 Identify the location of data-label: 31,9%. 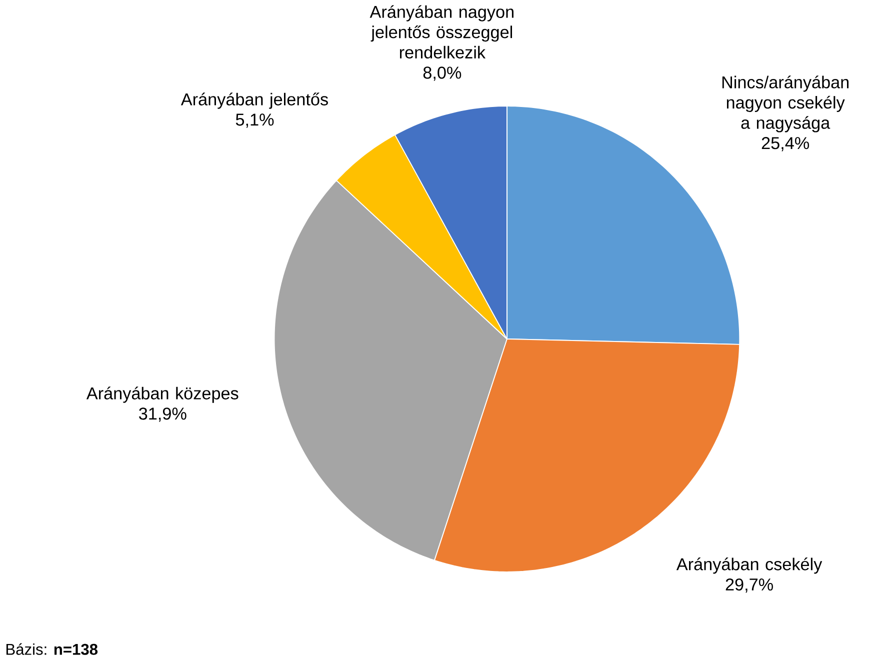
(162, 415).